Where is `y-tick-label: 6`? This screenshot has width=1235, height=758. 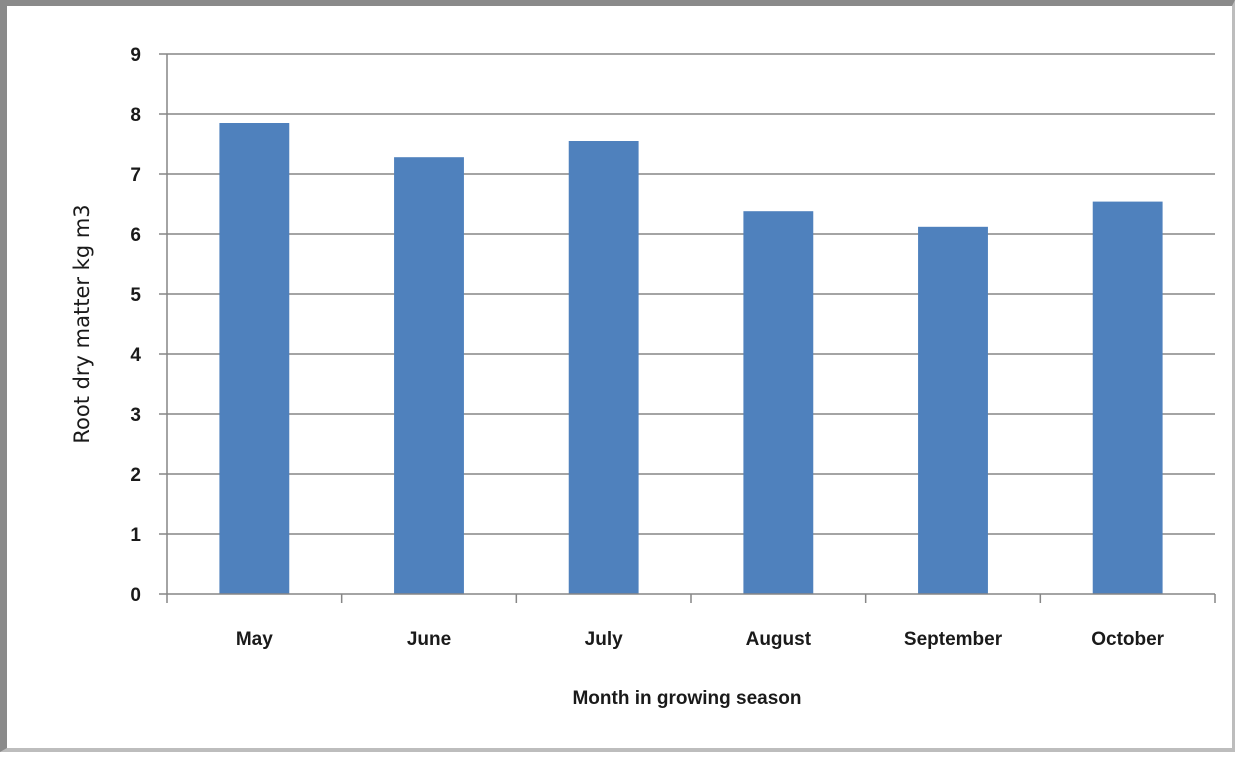
y-tick-label: 6 is located at coordinates (135, 235).